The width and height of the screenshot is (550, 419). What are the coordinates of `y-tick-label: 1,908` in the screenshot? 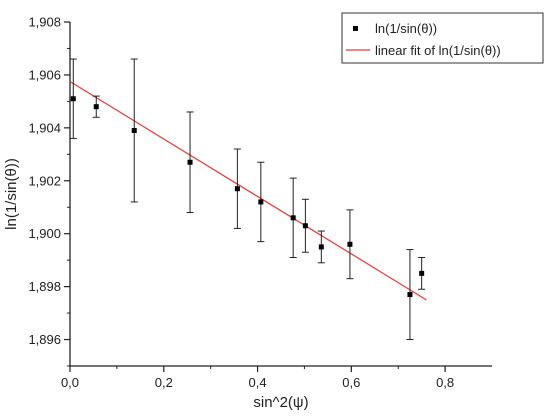 It's located at (44, 22).